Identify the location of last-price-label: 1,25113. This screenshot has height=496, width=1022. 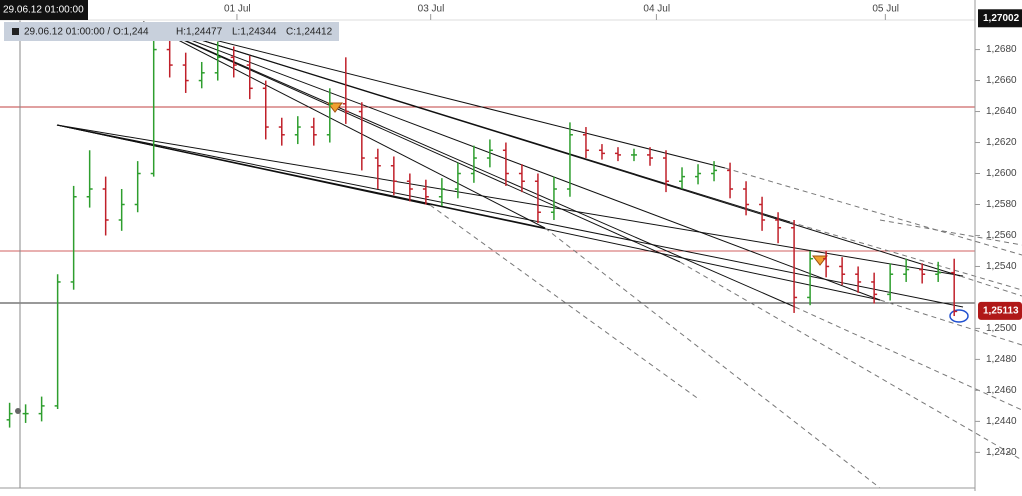
(1001, 311).